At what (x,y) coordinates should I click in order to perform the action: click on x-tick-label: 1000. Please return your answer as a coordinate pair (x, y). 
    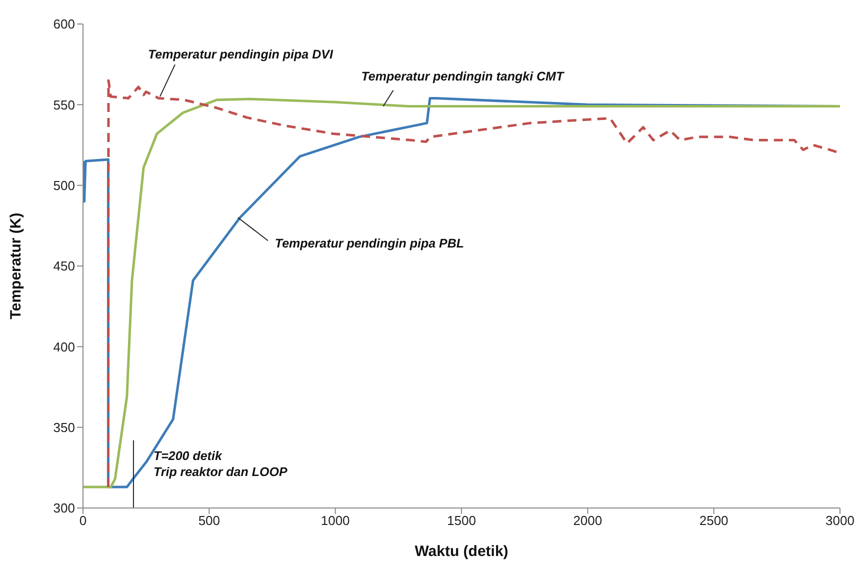
    Looking at the image, I should click on (335, 520).